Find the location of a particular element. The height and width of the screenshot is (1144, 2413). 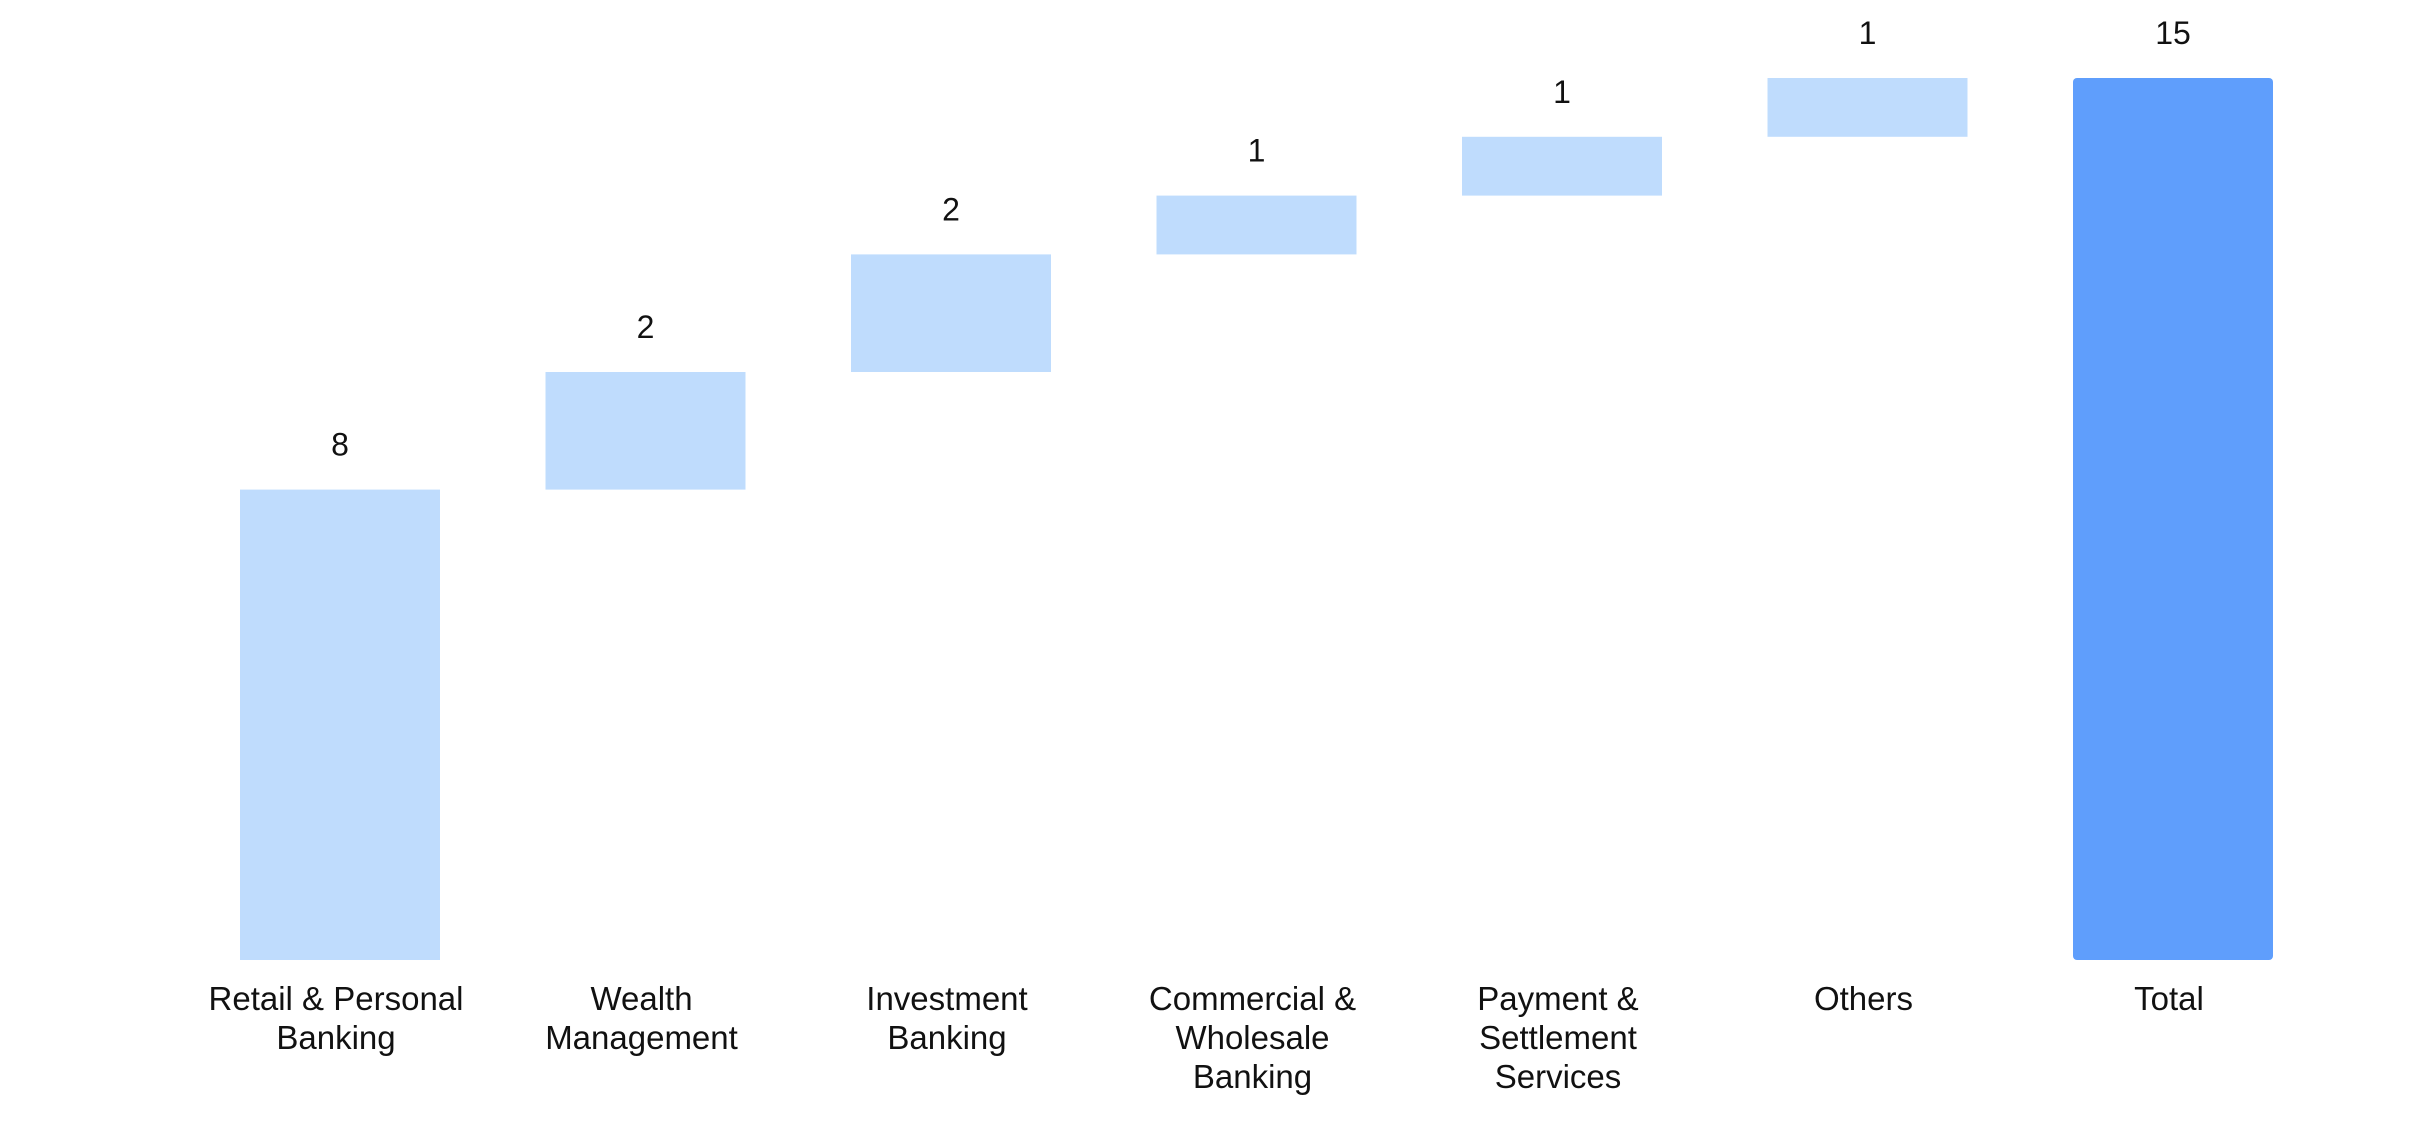

category-label-line: Commercial & is located at coordinates (1252, 998).